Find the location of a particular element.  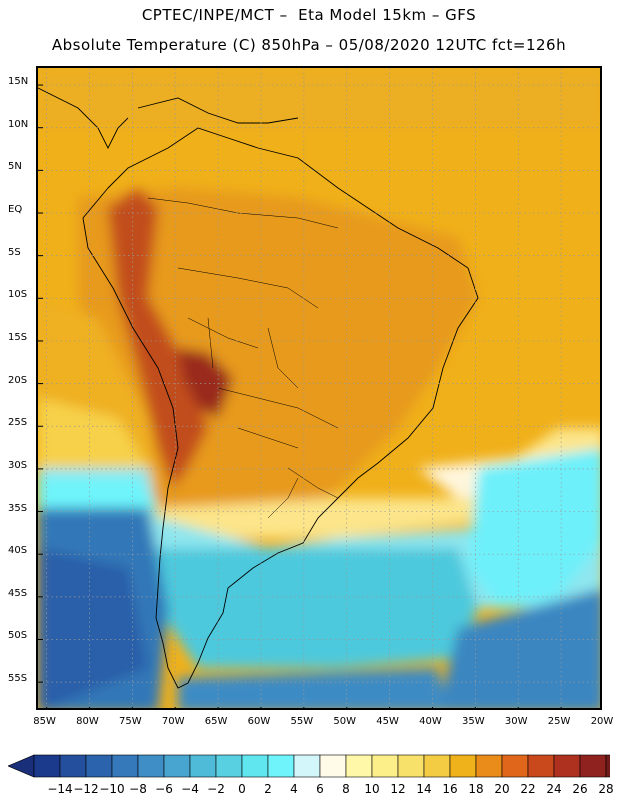

colorbar-label: 18 is located at coordinates (476, 789).